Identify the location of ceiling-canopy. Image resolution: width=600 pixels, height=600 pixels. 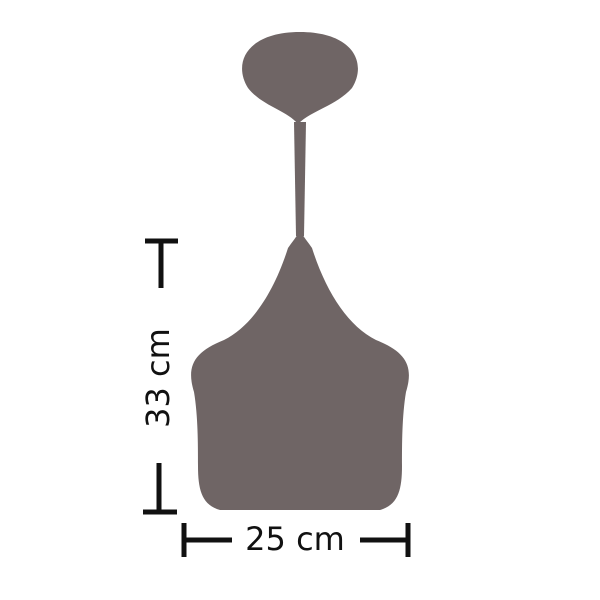
(300, 78).